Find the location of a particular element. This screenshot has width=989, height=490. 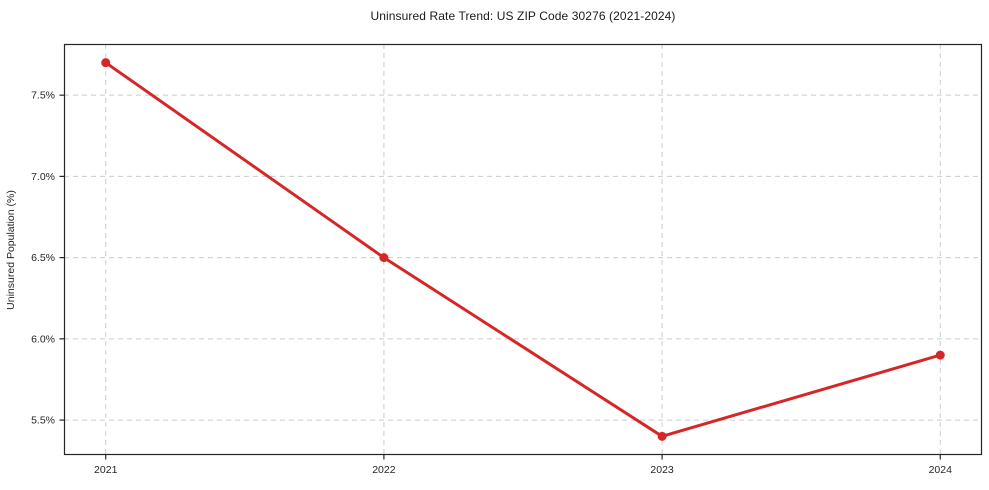

y-axis-tick-label: 7.0% is located at coordinates (43, 177).